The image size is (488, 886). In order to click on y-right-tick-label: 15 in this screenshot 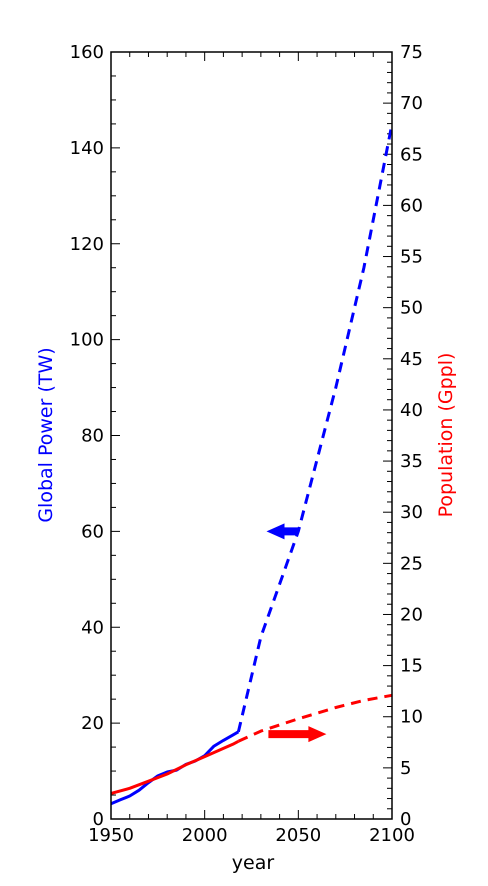, I will do `click(411, 666)`.